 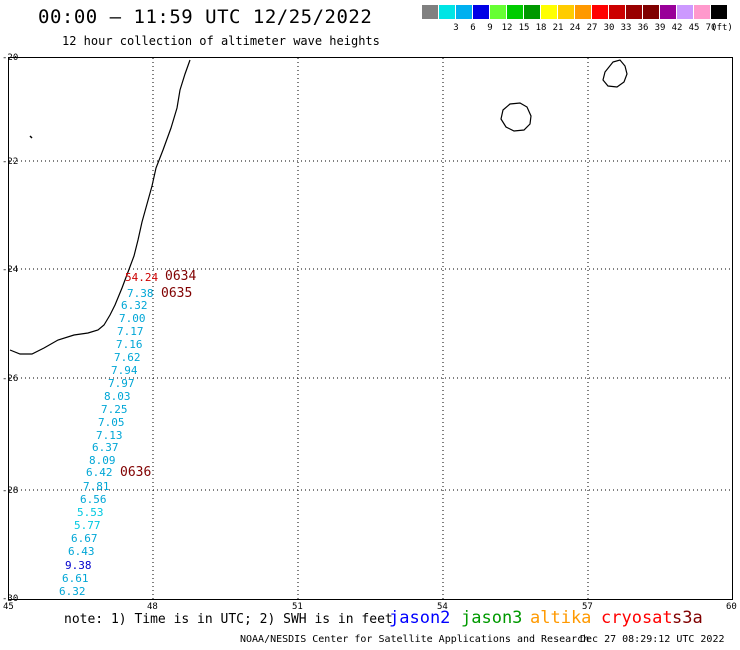 What do you see at coordinates (10, 58) in the screenshot?
I see `latitude-label: -20` at bounding box center [10, 58].